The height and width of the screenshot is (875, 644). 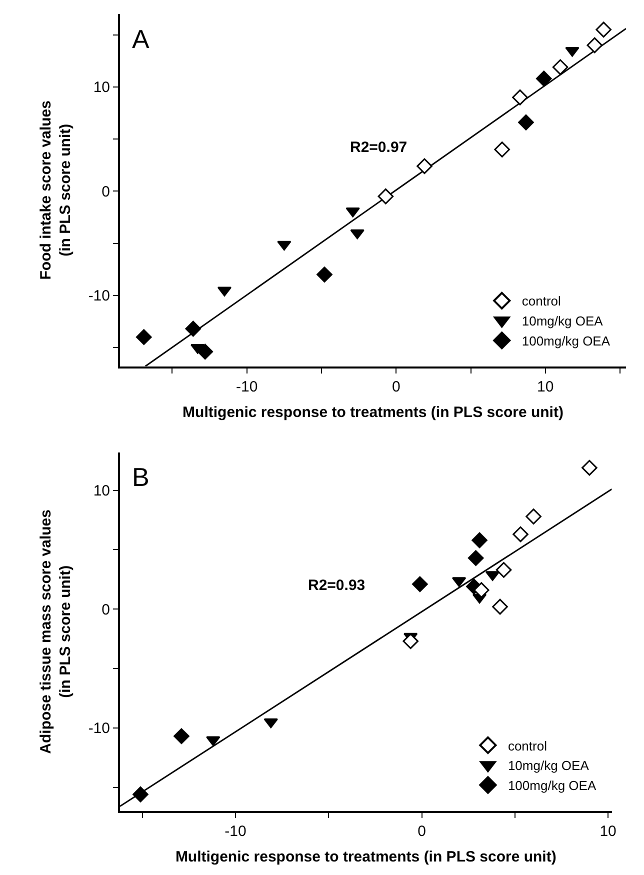 I want to click on annotation: R2=0.97, so click(x=379, y=147).